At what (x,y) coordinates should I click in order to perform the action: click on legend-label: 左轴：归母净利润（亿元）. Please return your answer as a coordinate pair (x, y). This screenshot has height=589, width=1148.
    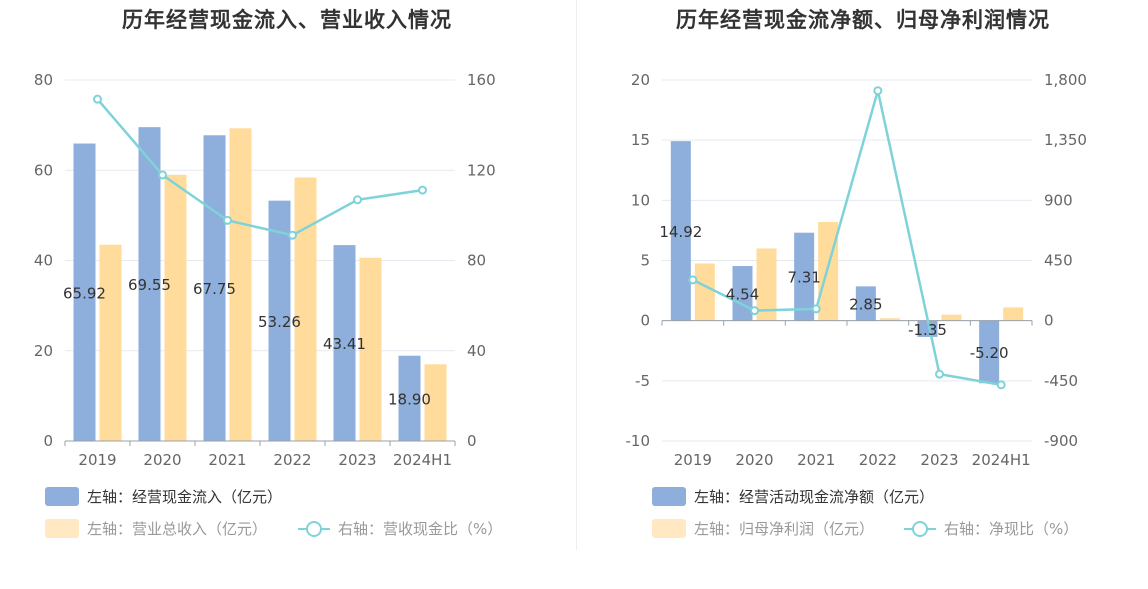
    Looking at the image, I should click on (784, 529).